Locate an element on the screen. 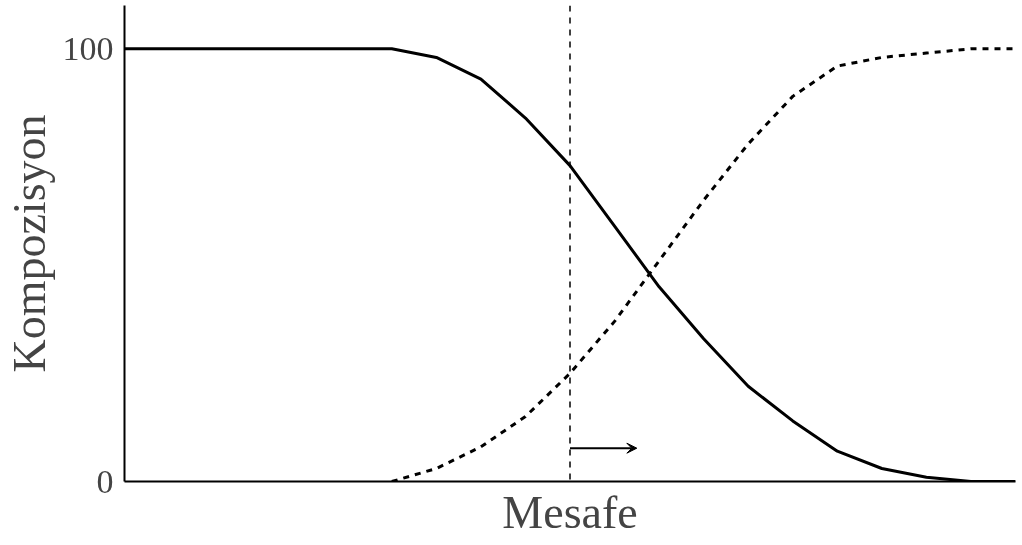 Image resolution: width=1022 pixels, height=545 pixels. y-tick-label: 100 is located at coordinates (88, 48).